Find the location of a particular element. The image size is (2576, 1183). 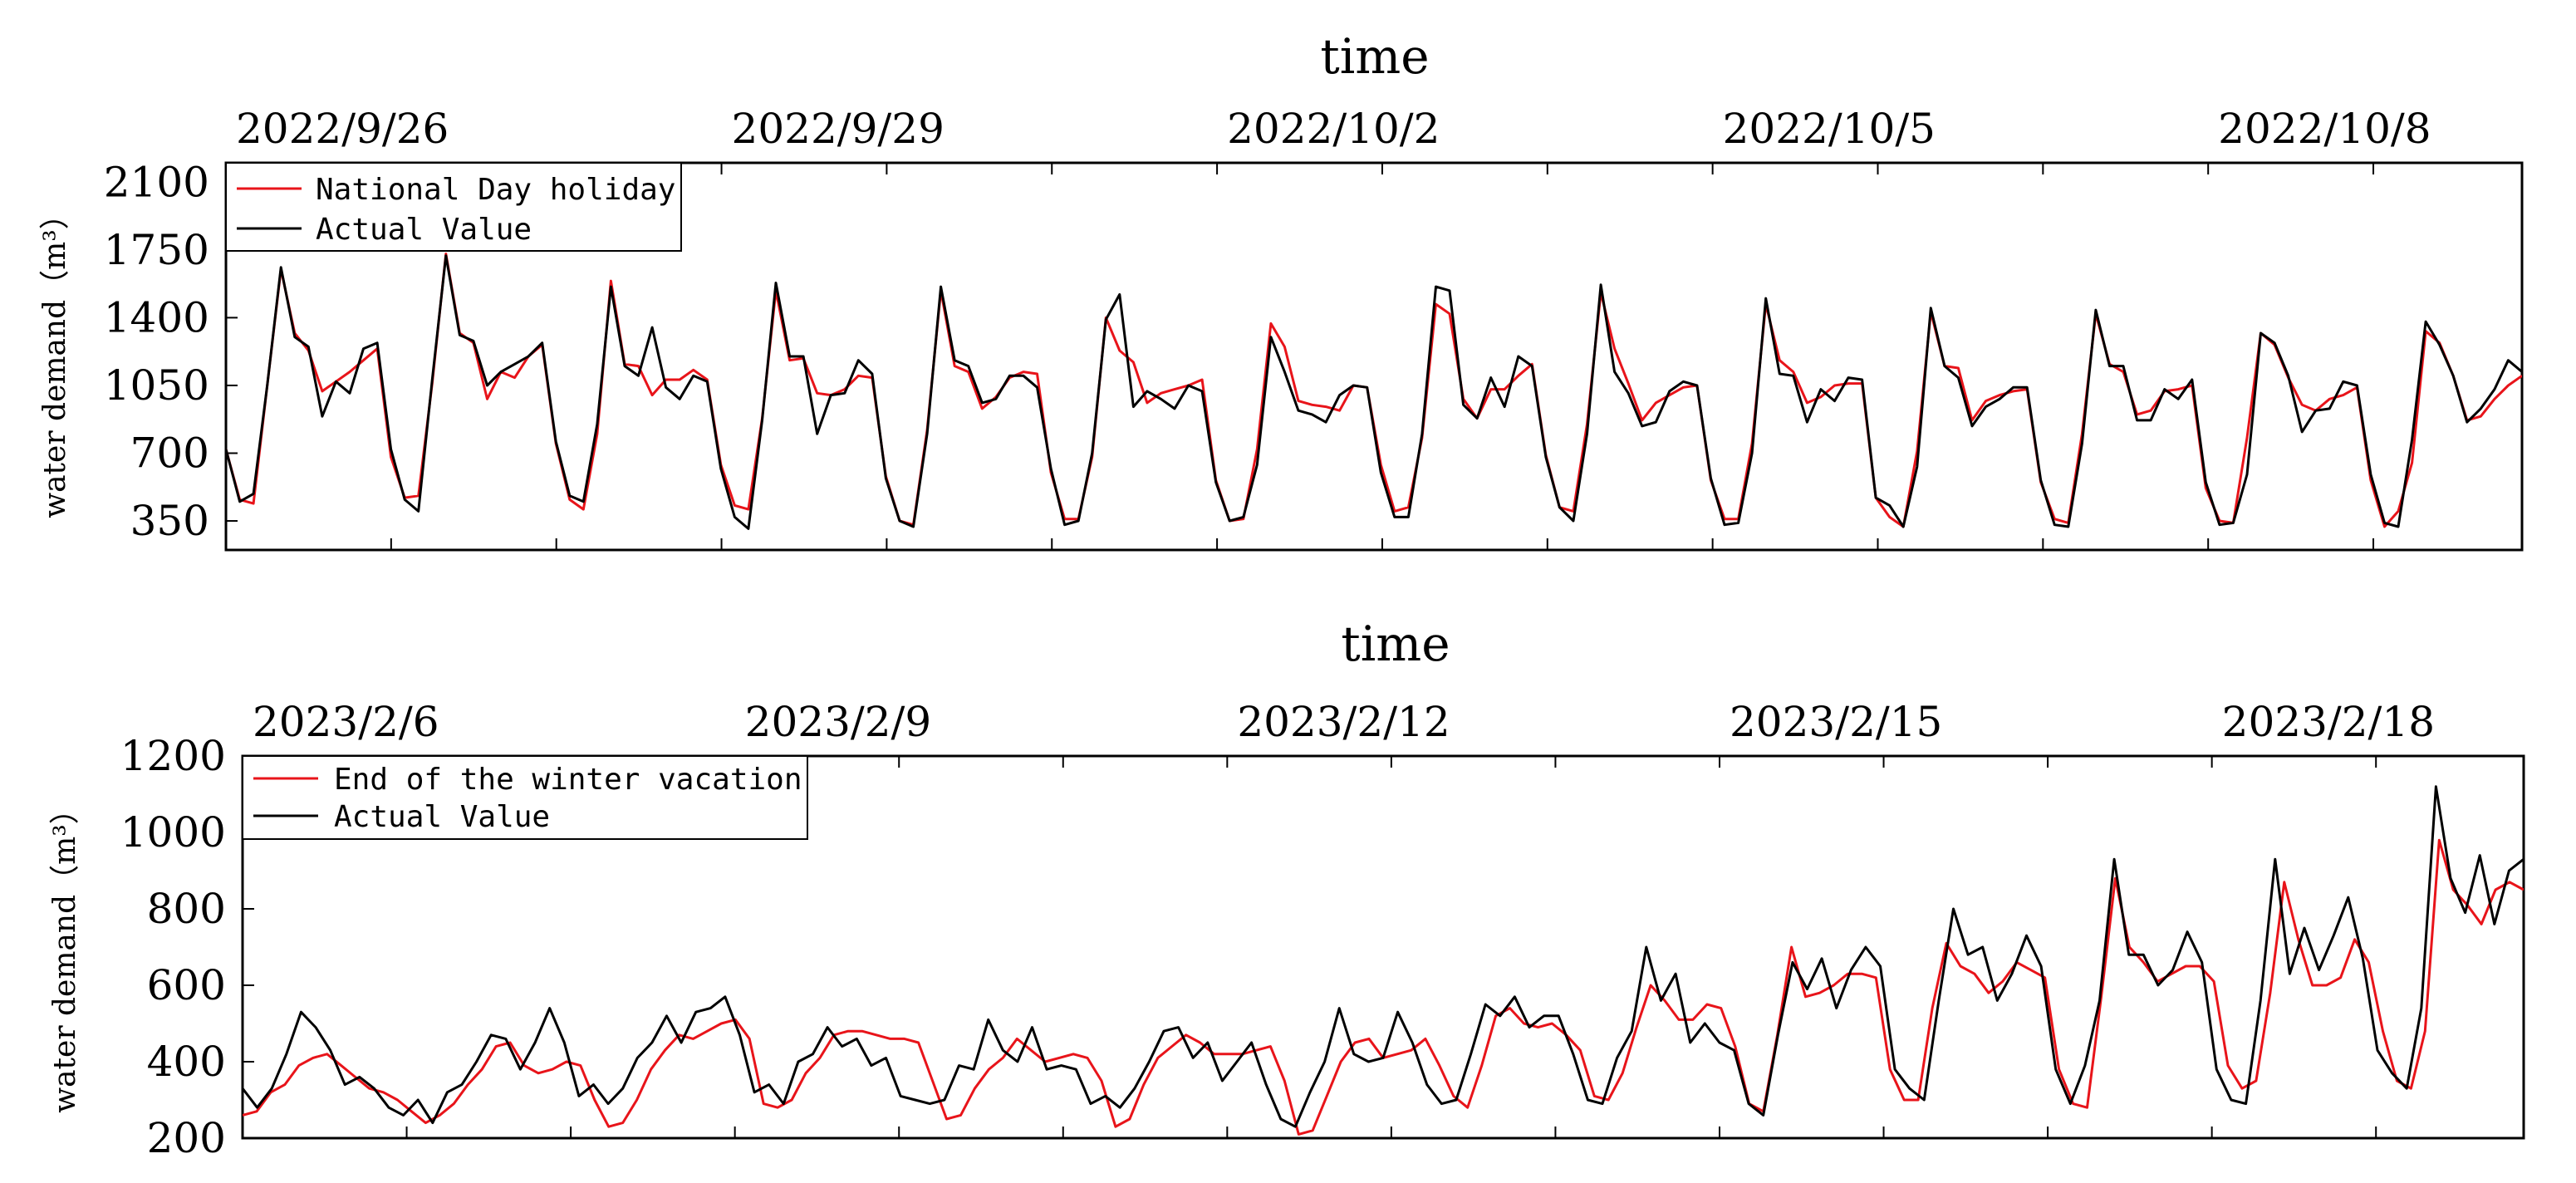

x-tick-label: 2022/10/2 is located at coordinates (1333, 129).